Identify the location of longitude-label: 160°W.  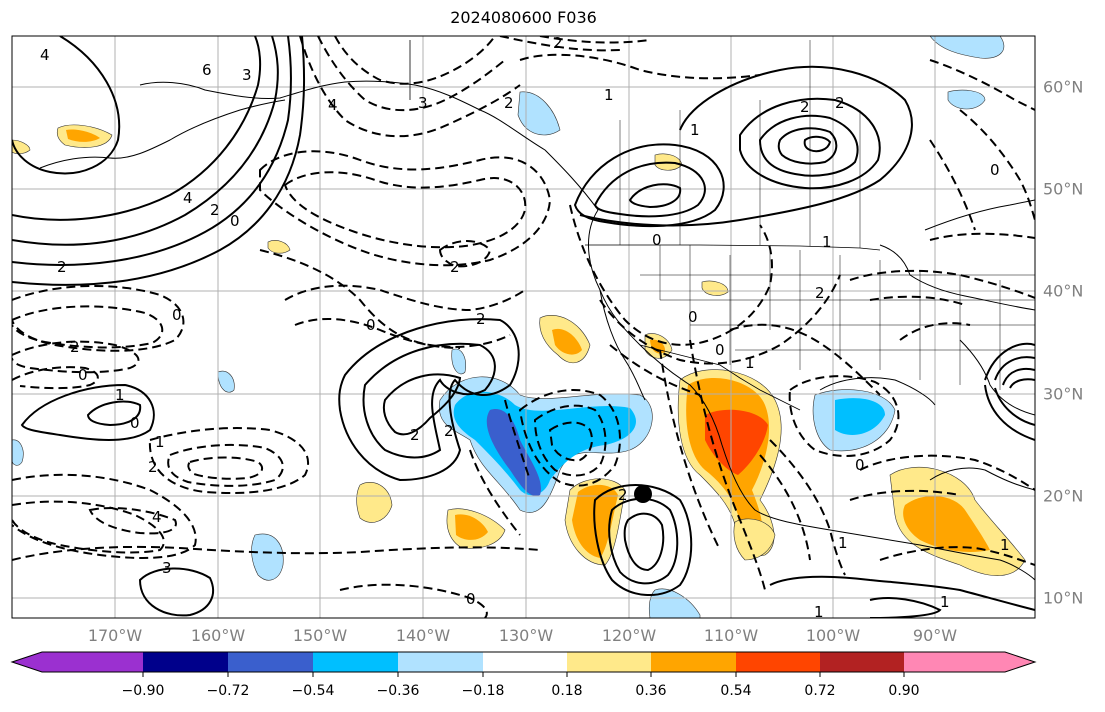
(218, 635).